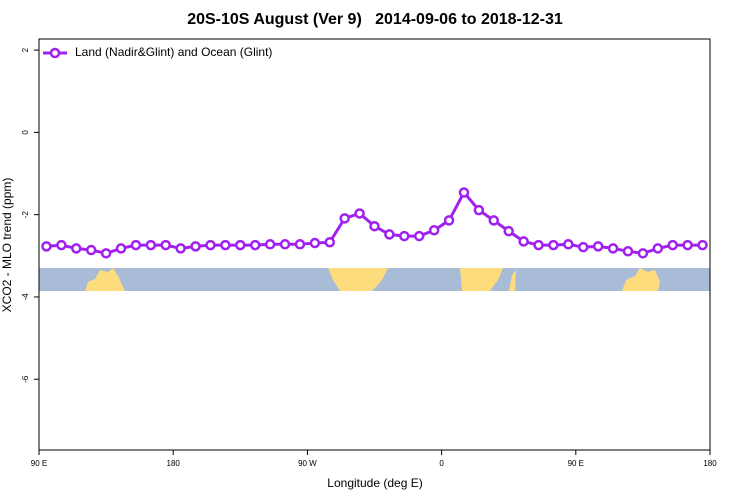 The height and width of the screenshot is (500, 750). Describe the element at coordinates (374, 279) in the screenshot. I see `land-ocean-strip` at that location.